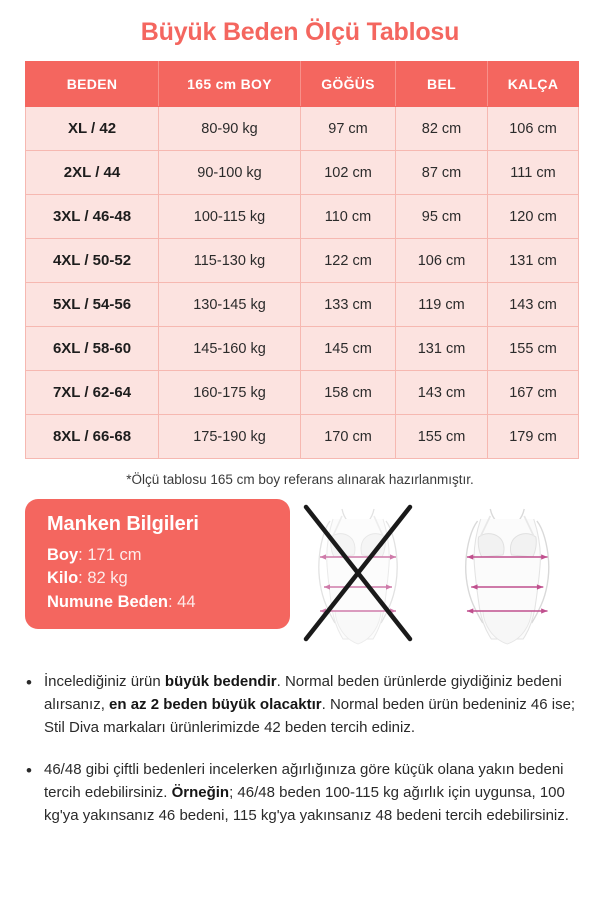 The image size is (600, 900). I want to click on cell-boy: 90-100 kg, so click(229, 172).